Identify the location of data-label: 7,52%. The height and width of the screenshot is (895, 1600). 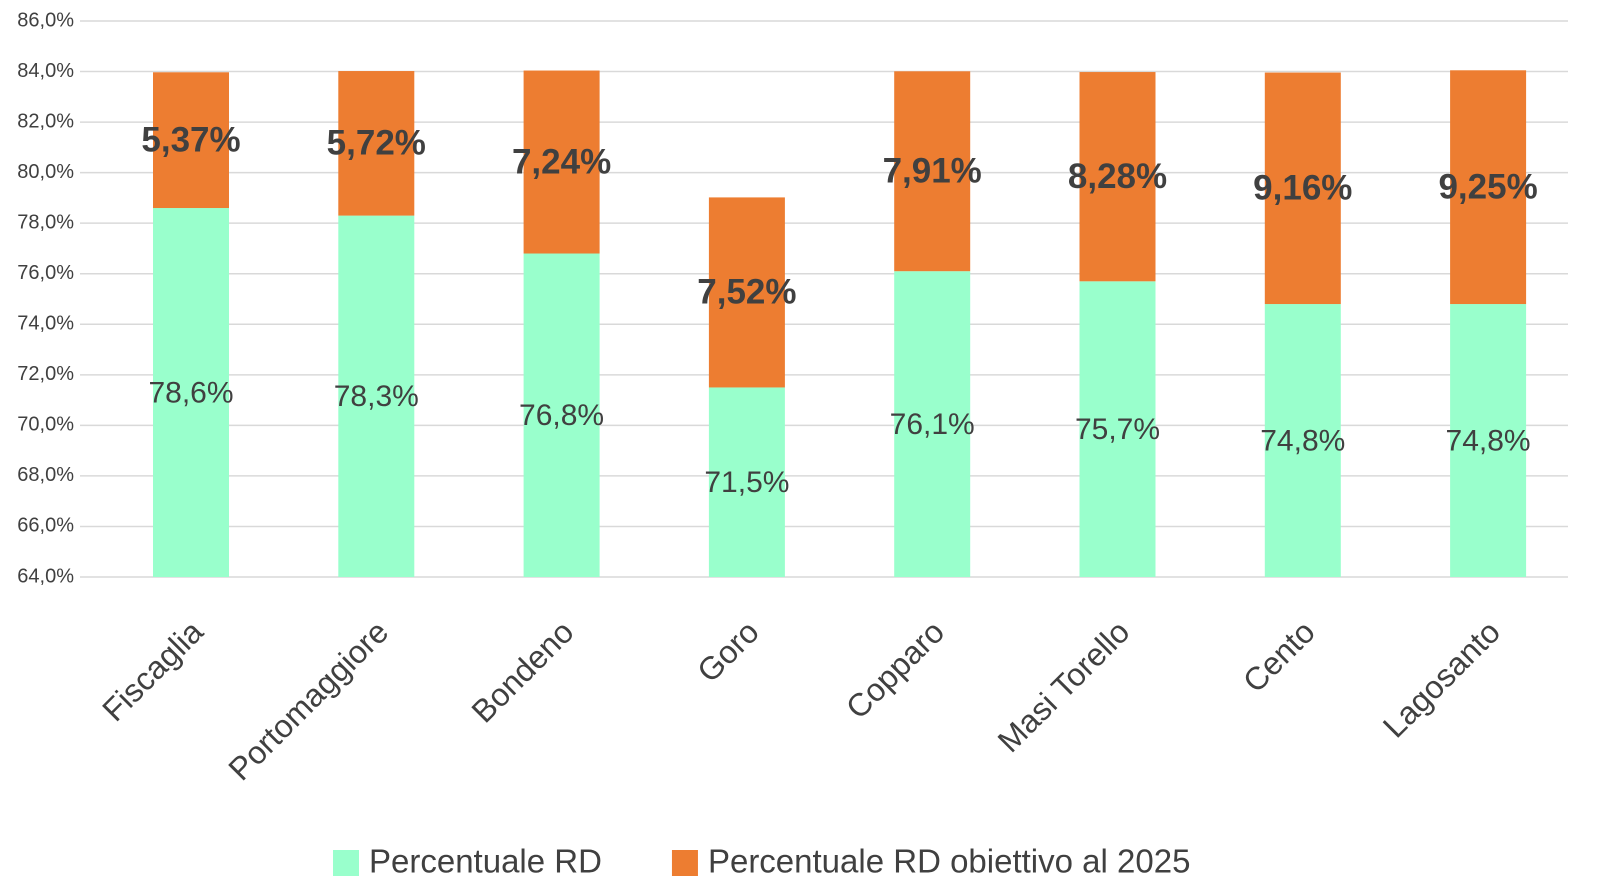
(746, 292).